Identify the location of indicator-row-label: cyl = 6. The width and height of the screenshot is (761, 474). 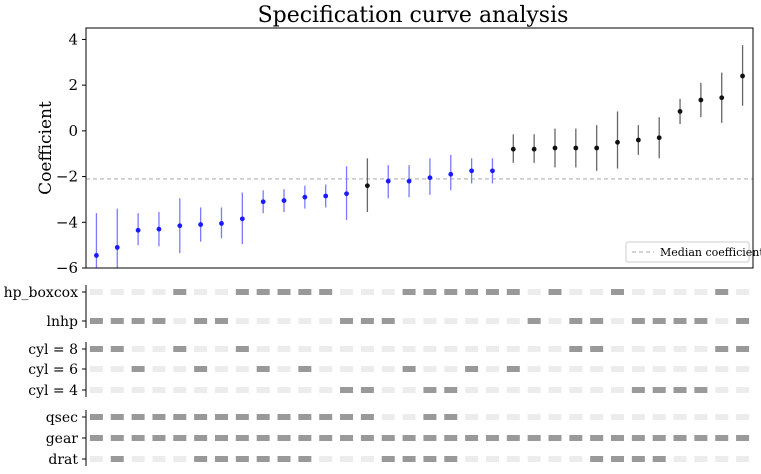
(53, 370).